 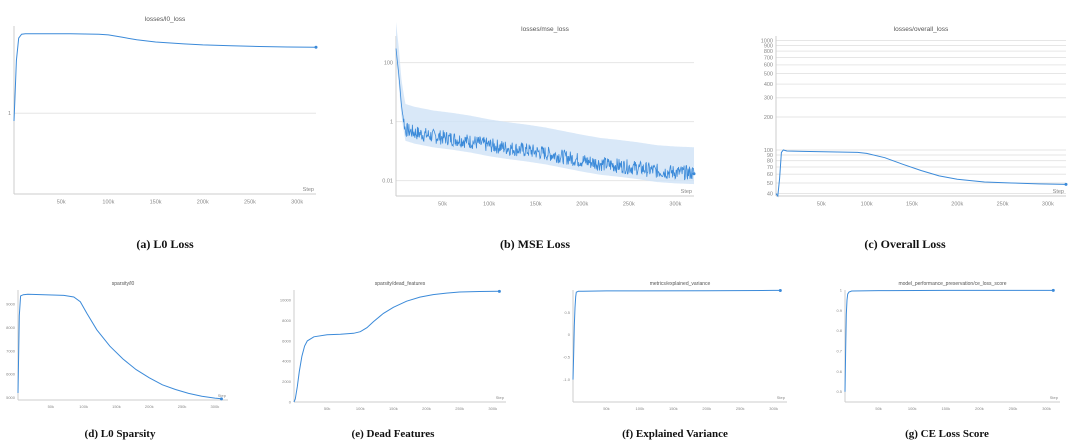 What do you see at coordinates (11, 397) in the screenshot?
I see `y-tick-label: 5000` at bounding box center [11, 397].